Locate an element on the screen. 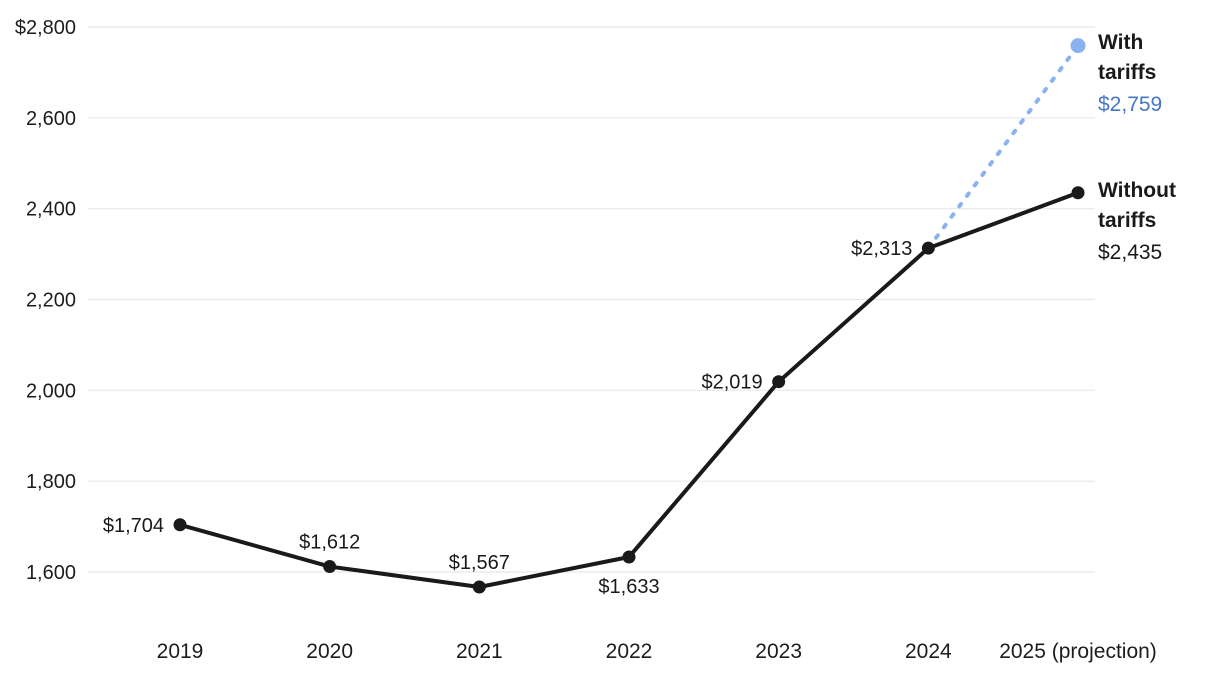  y-tick-label: 1,800 is located at coordinates (51, 482).